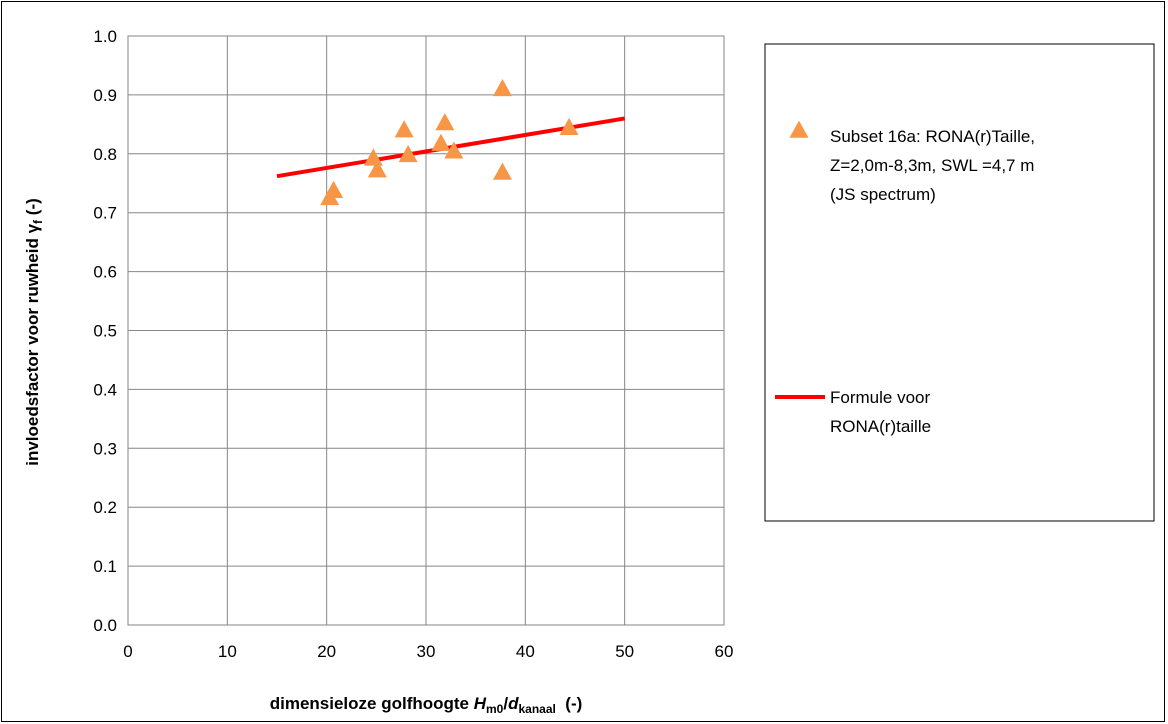 The width and height of the screenshot is (1168, 724). I want to click on x-tick-label: 20, so click(326, 651).